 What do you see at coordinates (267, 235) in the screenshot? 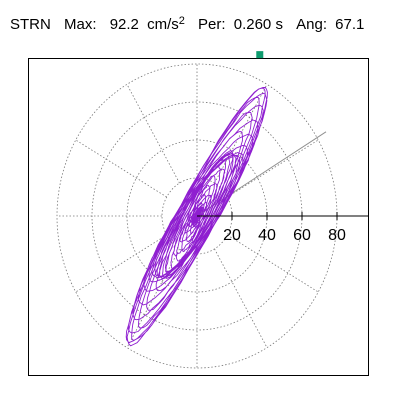
I see `radial-tick-label-40: 40` at bounding box center [267, 235].